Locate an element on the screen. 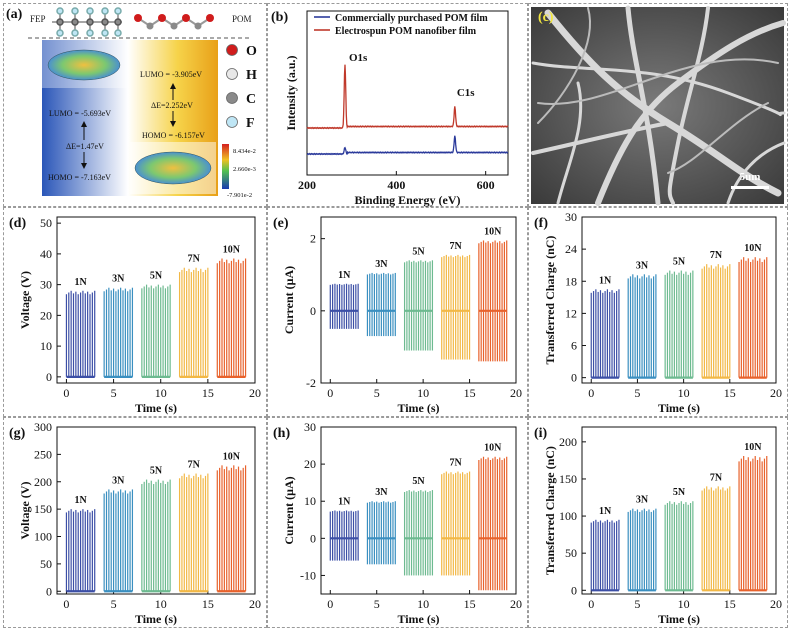 The width and height of the screenshot is (791, 631). y-tick-label: 12 is located at coordinates (571, 313).